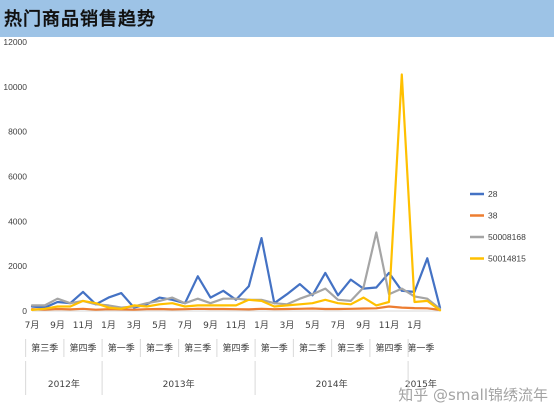  I want to click on legend-label: 50008168, so click(507, 237).